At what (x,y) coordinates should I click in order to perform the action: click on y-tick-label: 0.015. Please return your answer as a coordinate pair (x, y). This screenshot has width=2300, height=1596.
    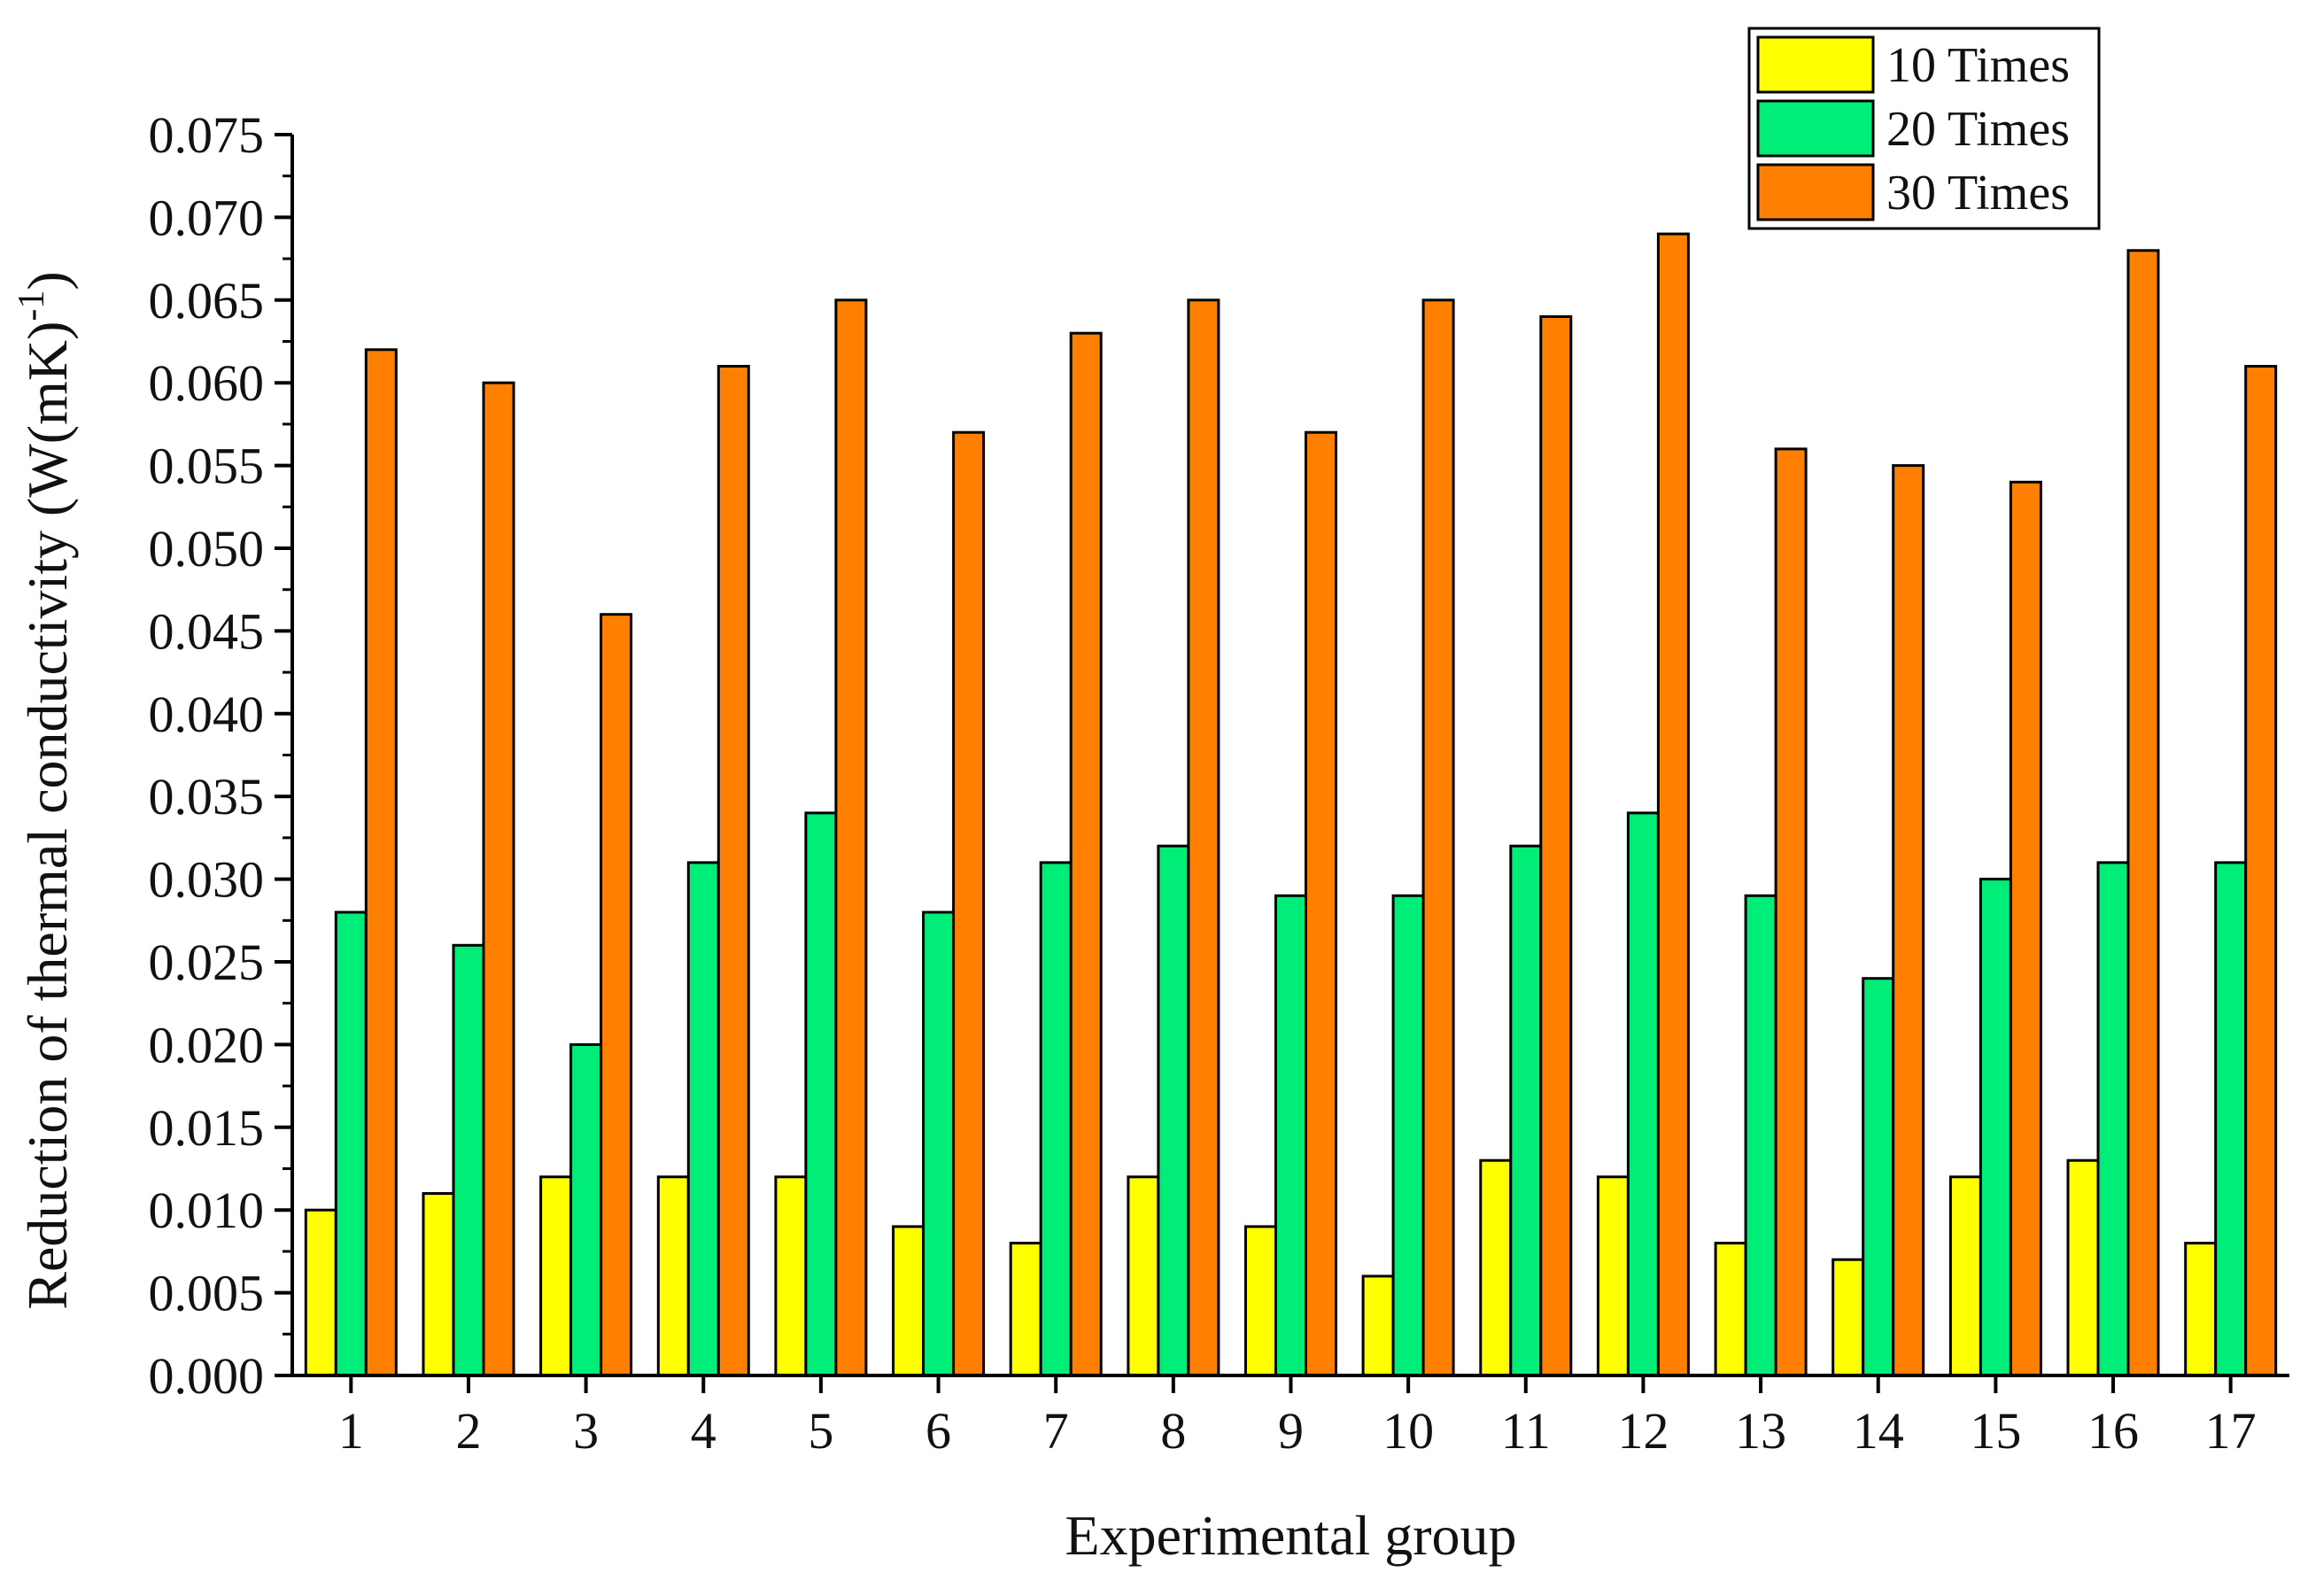
    Looking at the image, I should click on (207, 1128).